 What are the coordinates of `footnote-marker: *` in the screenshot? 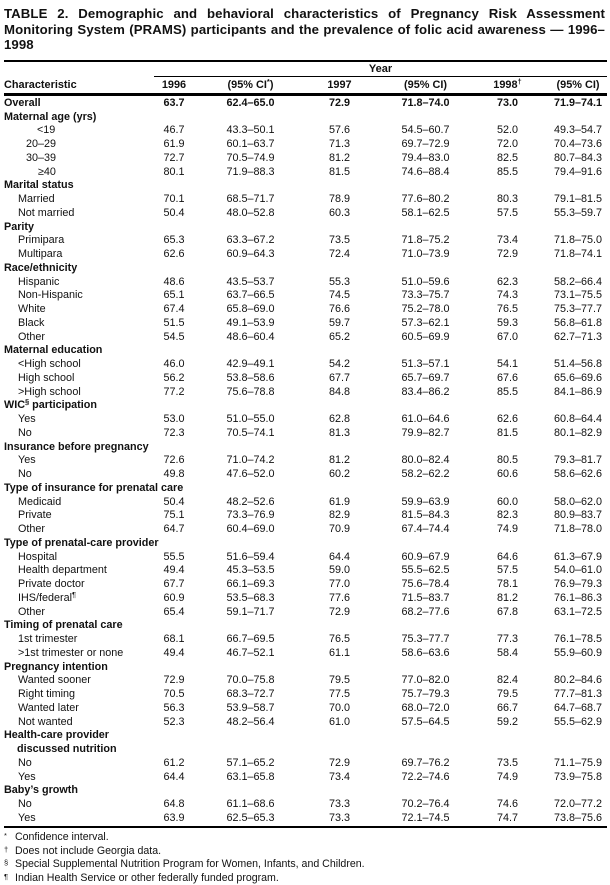 It's located at (5, 836).